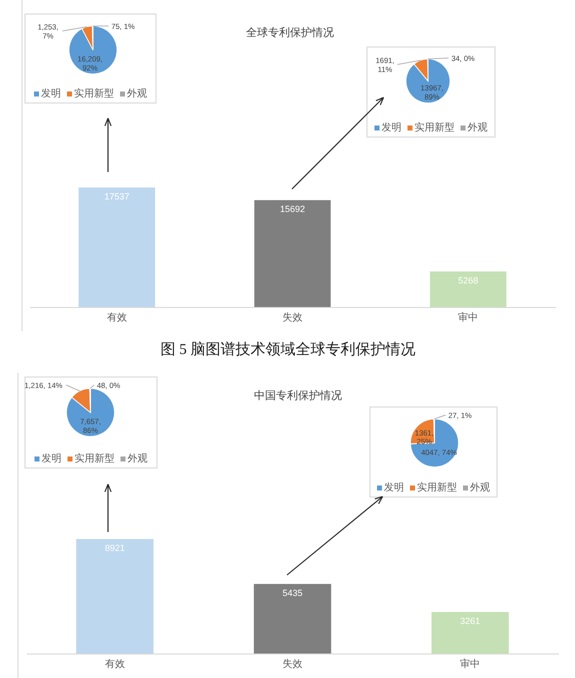  Describe the element at coordinates (468, 280) in the screenshot. I see `data-label: 5268` at that location.